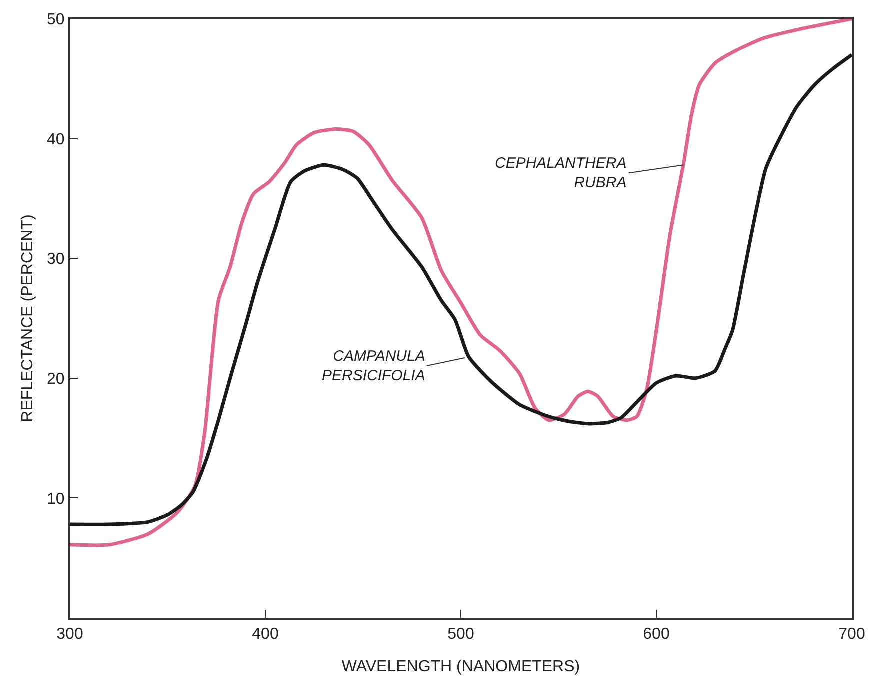  What do you see at coordinates (56, 259) in the screenshot?
I see `y-tick-label: 30` at bounding box center [56, 259].